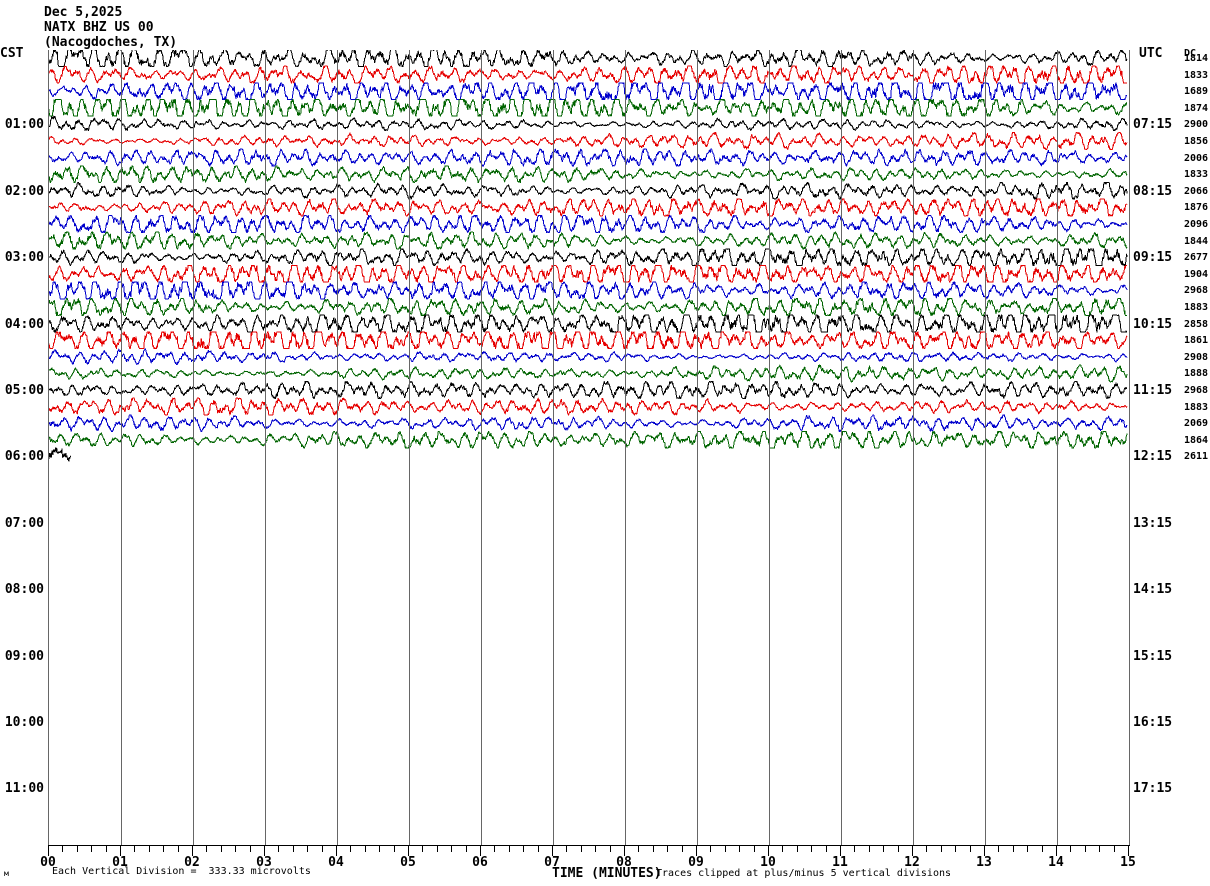  Describe the element at coordinates (1153, 191) in the screenshot. I see `utc-hour-label-0815: 08:15` at that location.